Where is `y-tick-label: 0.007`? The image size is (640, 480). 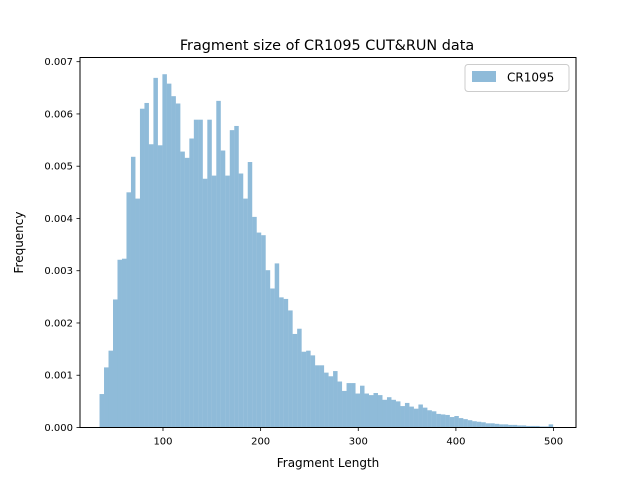
y-tick-label: 0.007 is located at coordinates (58, 62).